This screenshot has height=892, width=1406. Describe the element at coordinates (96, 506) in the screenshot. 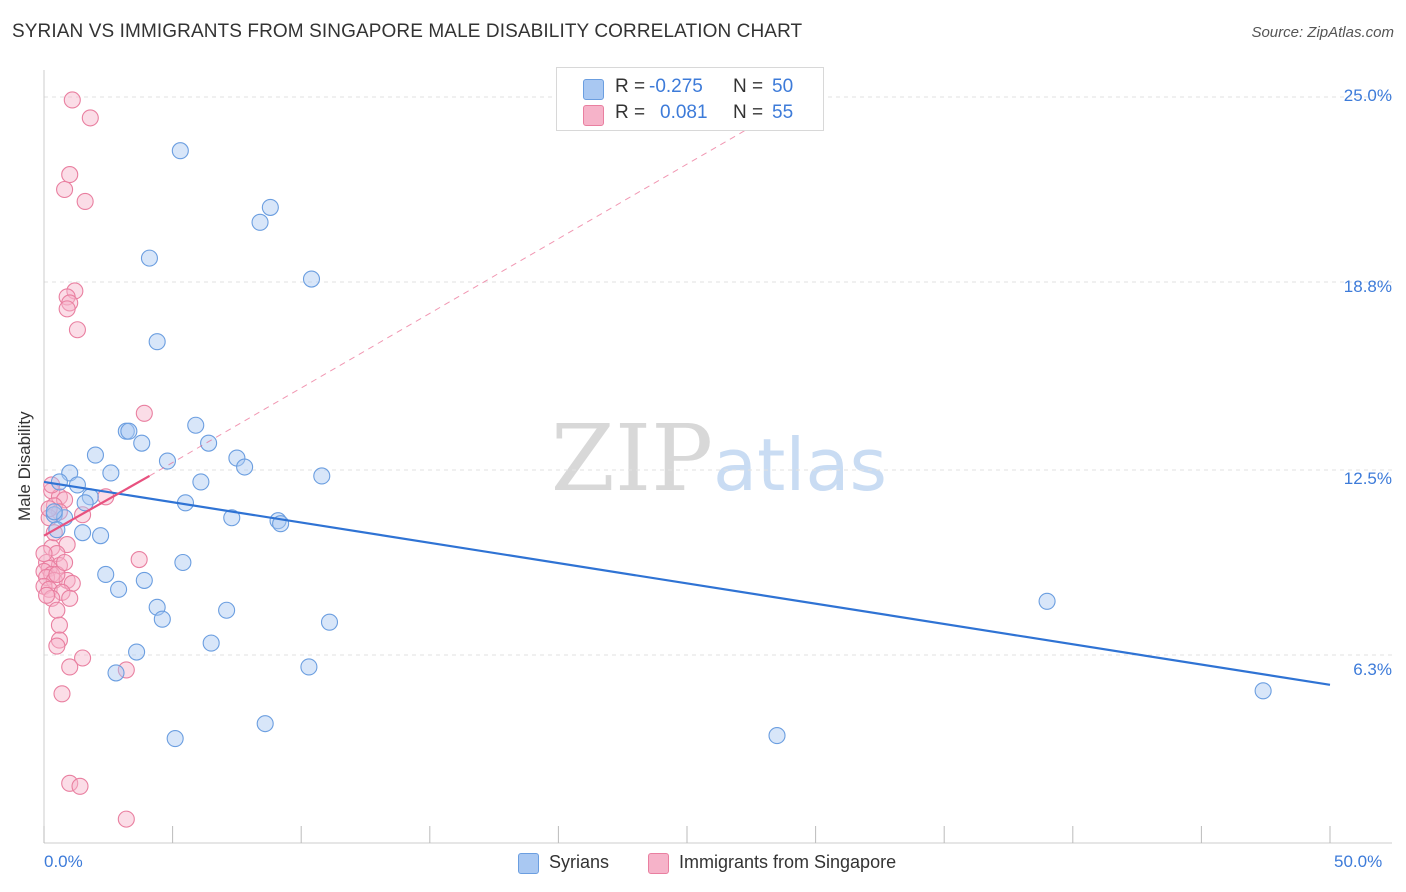

I see `singapore-trend-line` at that location.